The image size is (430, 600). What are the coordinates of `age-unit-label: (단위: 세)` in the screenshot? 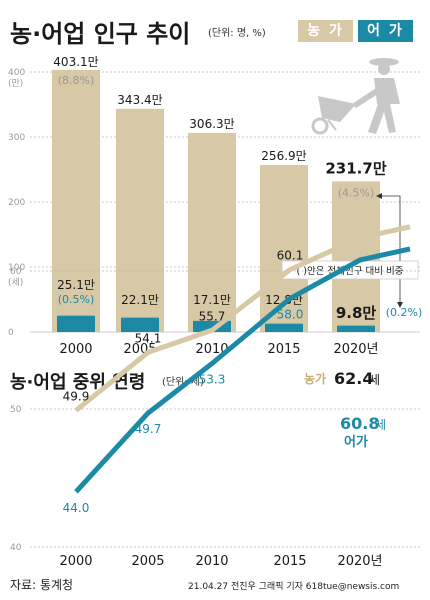 It's located at (183, 382).